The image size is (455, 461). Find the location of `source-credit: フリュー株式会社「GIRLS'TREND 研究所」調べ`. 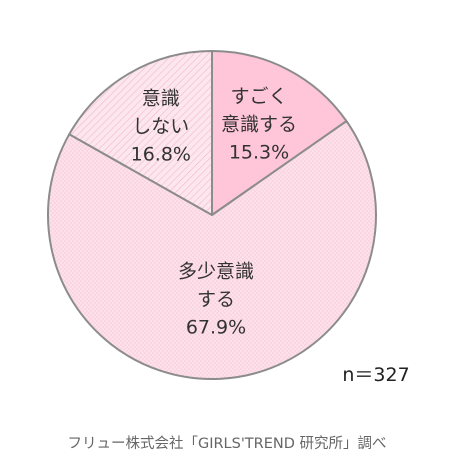

source-credit: フリュー株式会社「GIRLS'TREND 研究所」調べ is located at coordinates (226, 443).